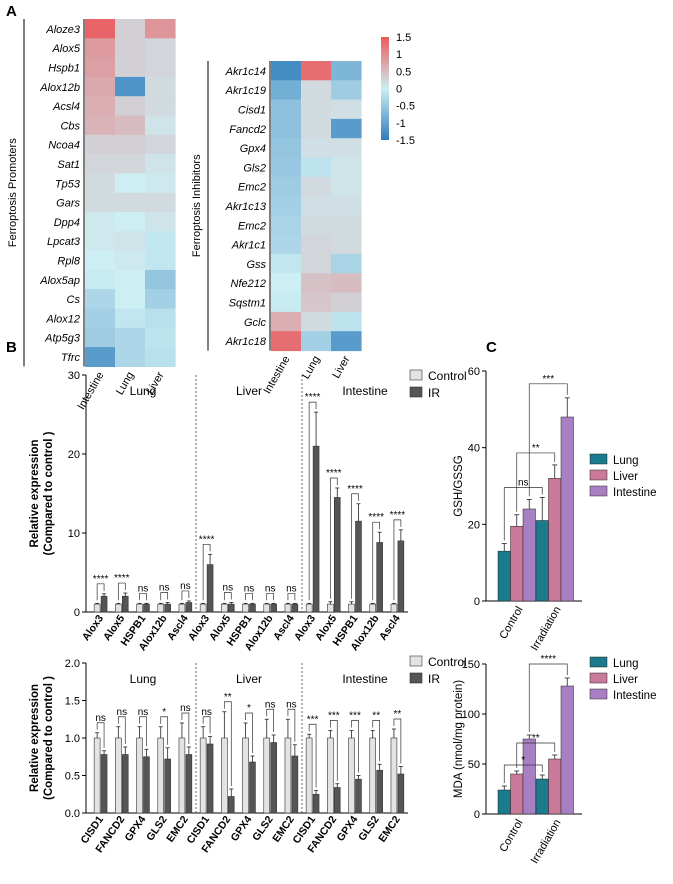  I want to click on promoter-gene-label: Gars, so click(68, 204).